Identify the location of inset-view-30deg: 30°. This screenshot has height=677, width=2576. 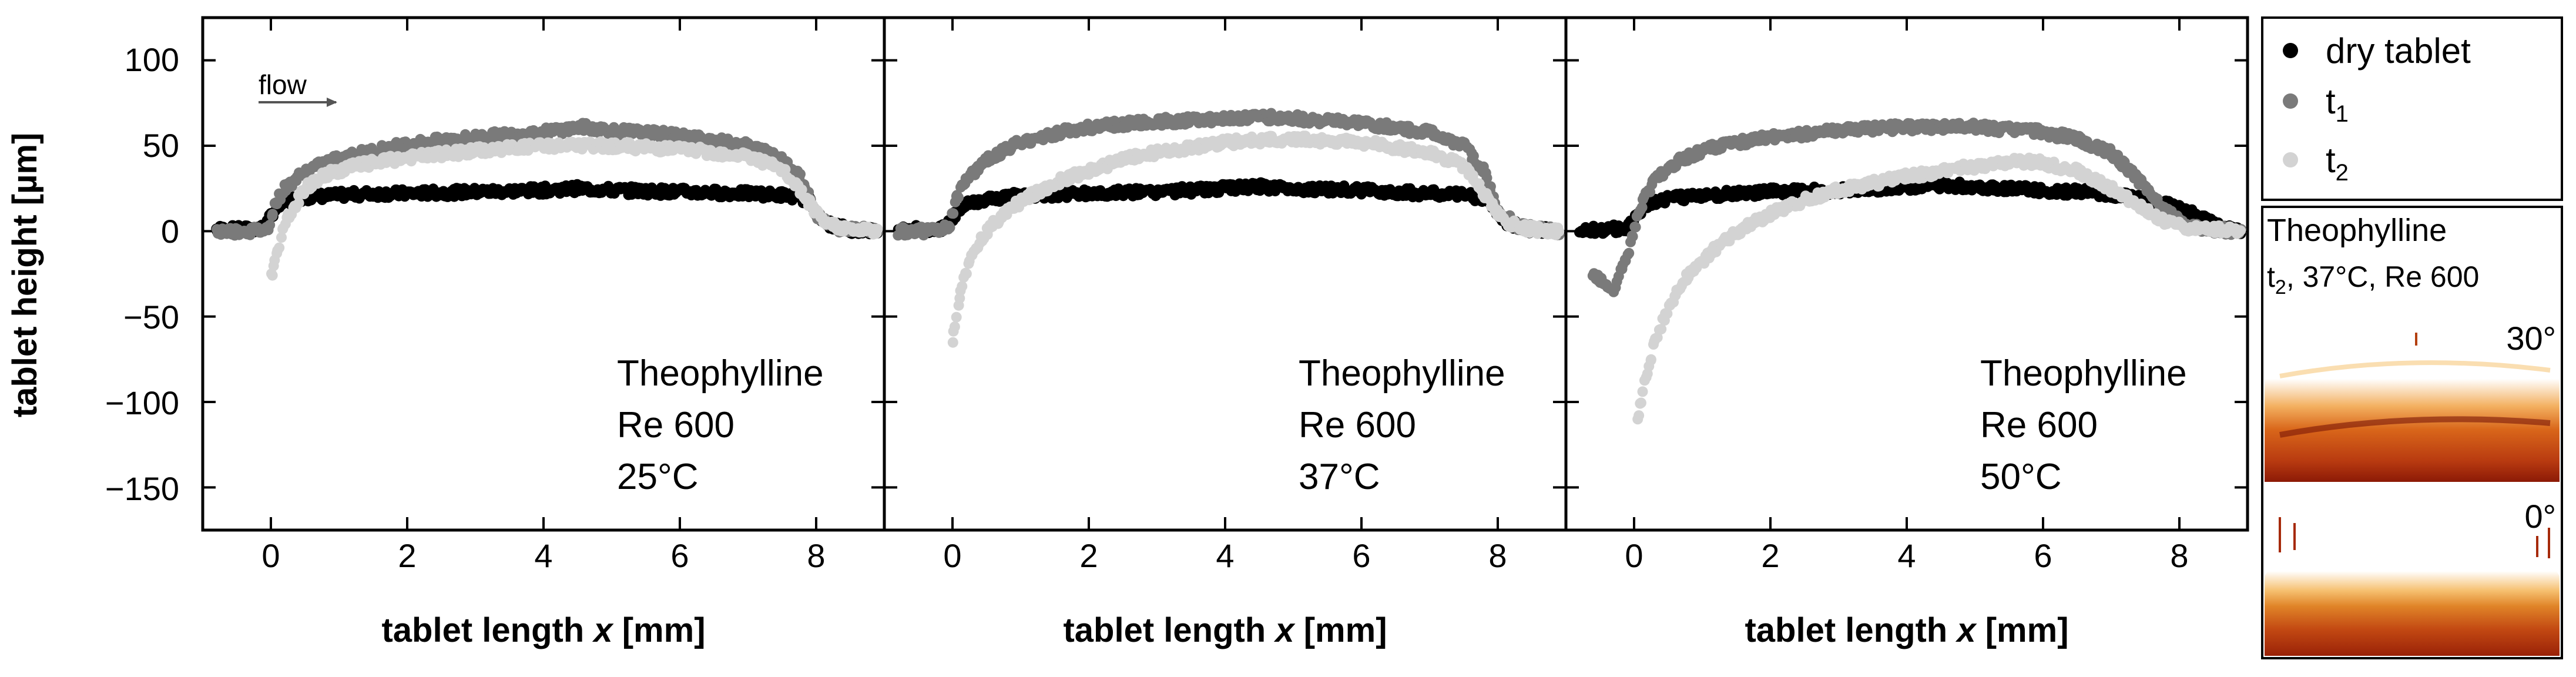
(2413, 401).